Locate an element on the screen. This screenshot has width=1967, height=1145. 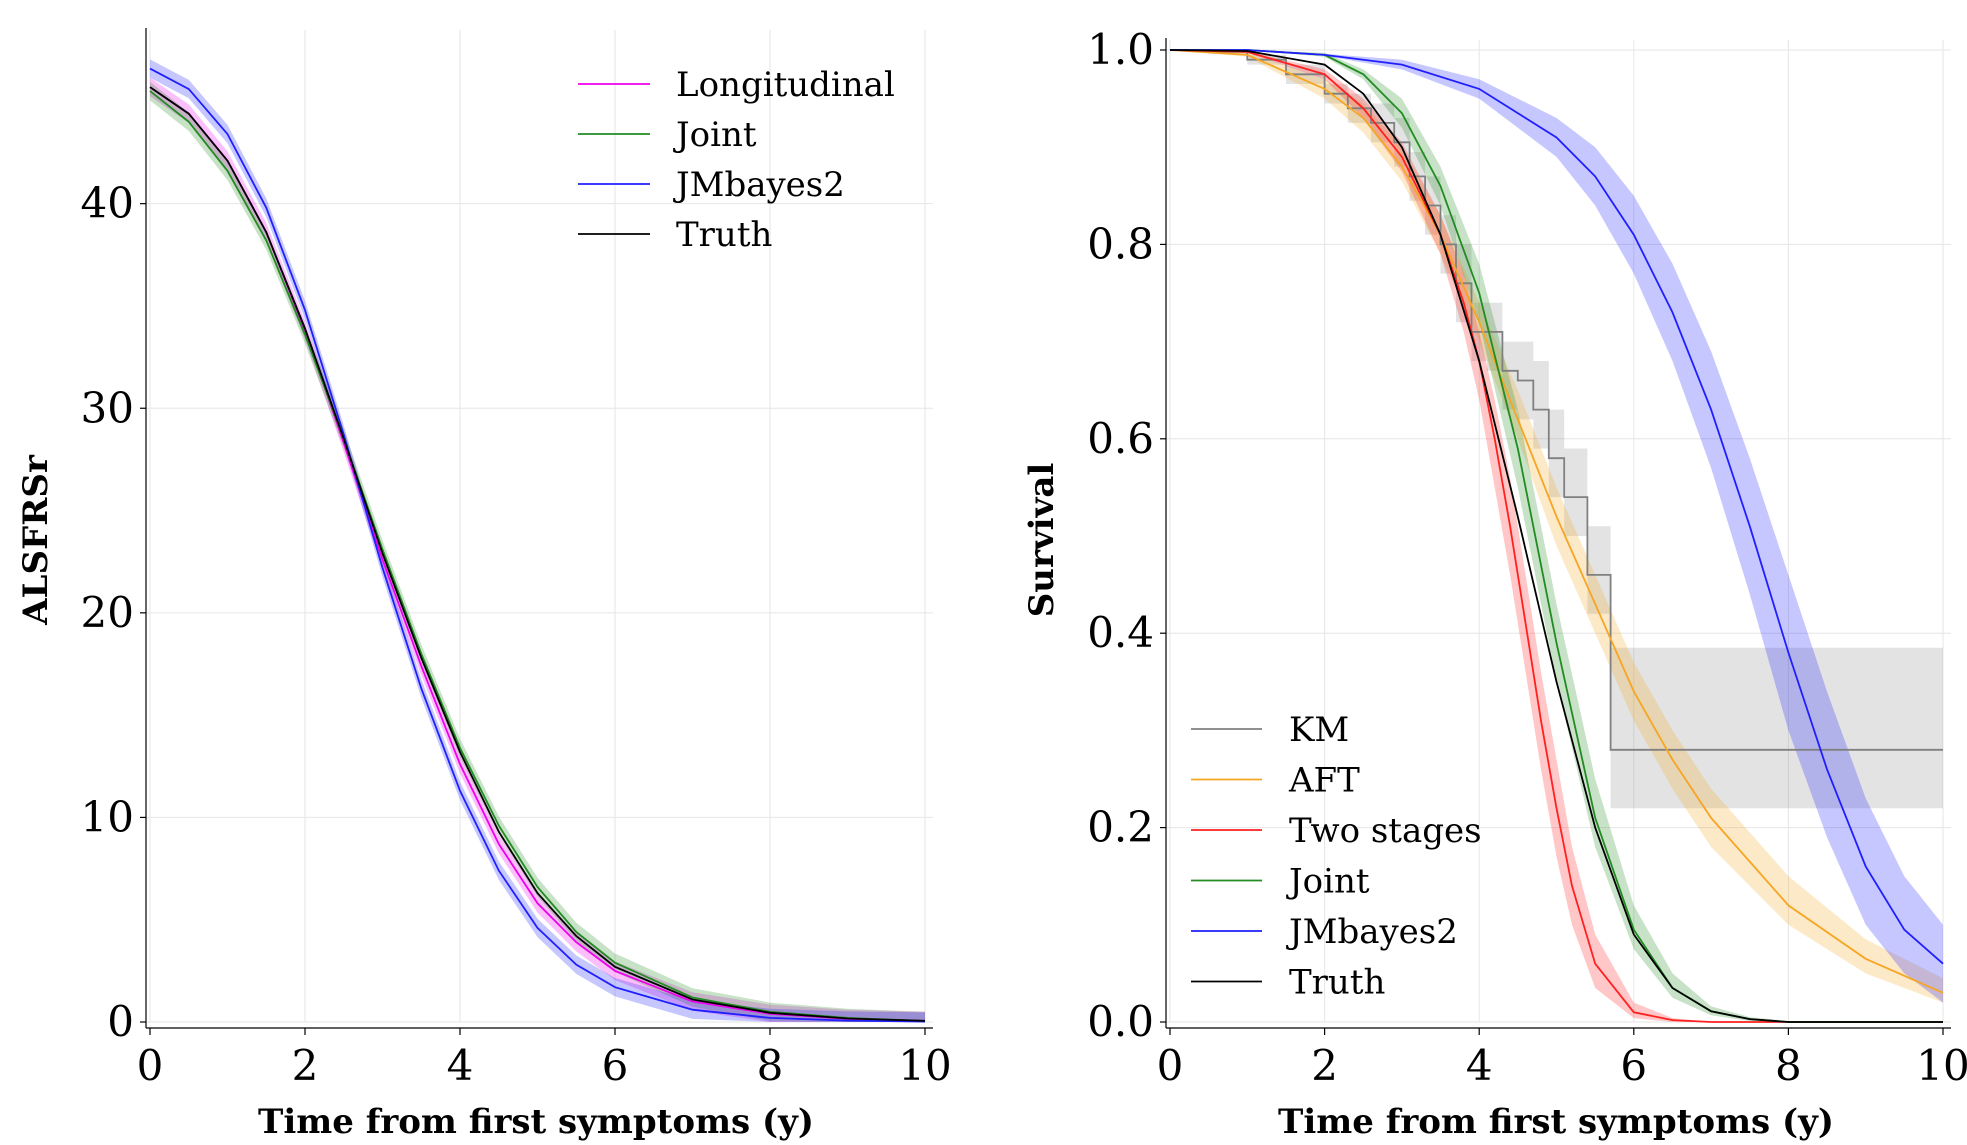
left-y-tick-label: 0 is located at coordinates (120, 1021).